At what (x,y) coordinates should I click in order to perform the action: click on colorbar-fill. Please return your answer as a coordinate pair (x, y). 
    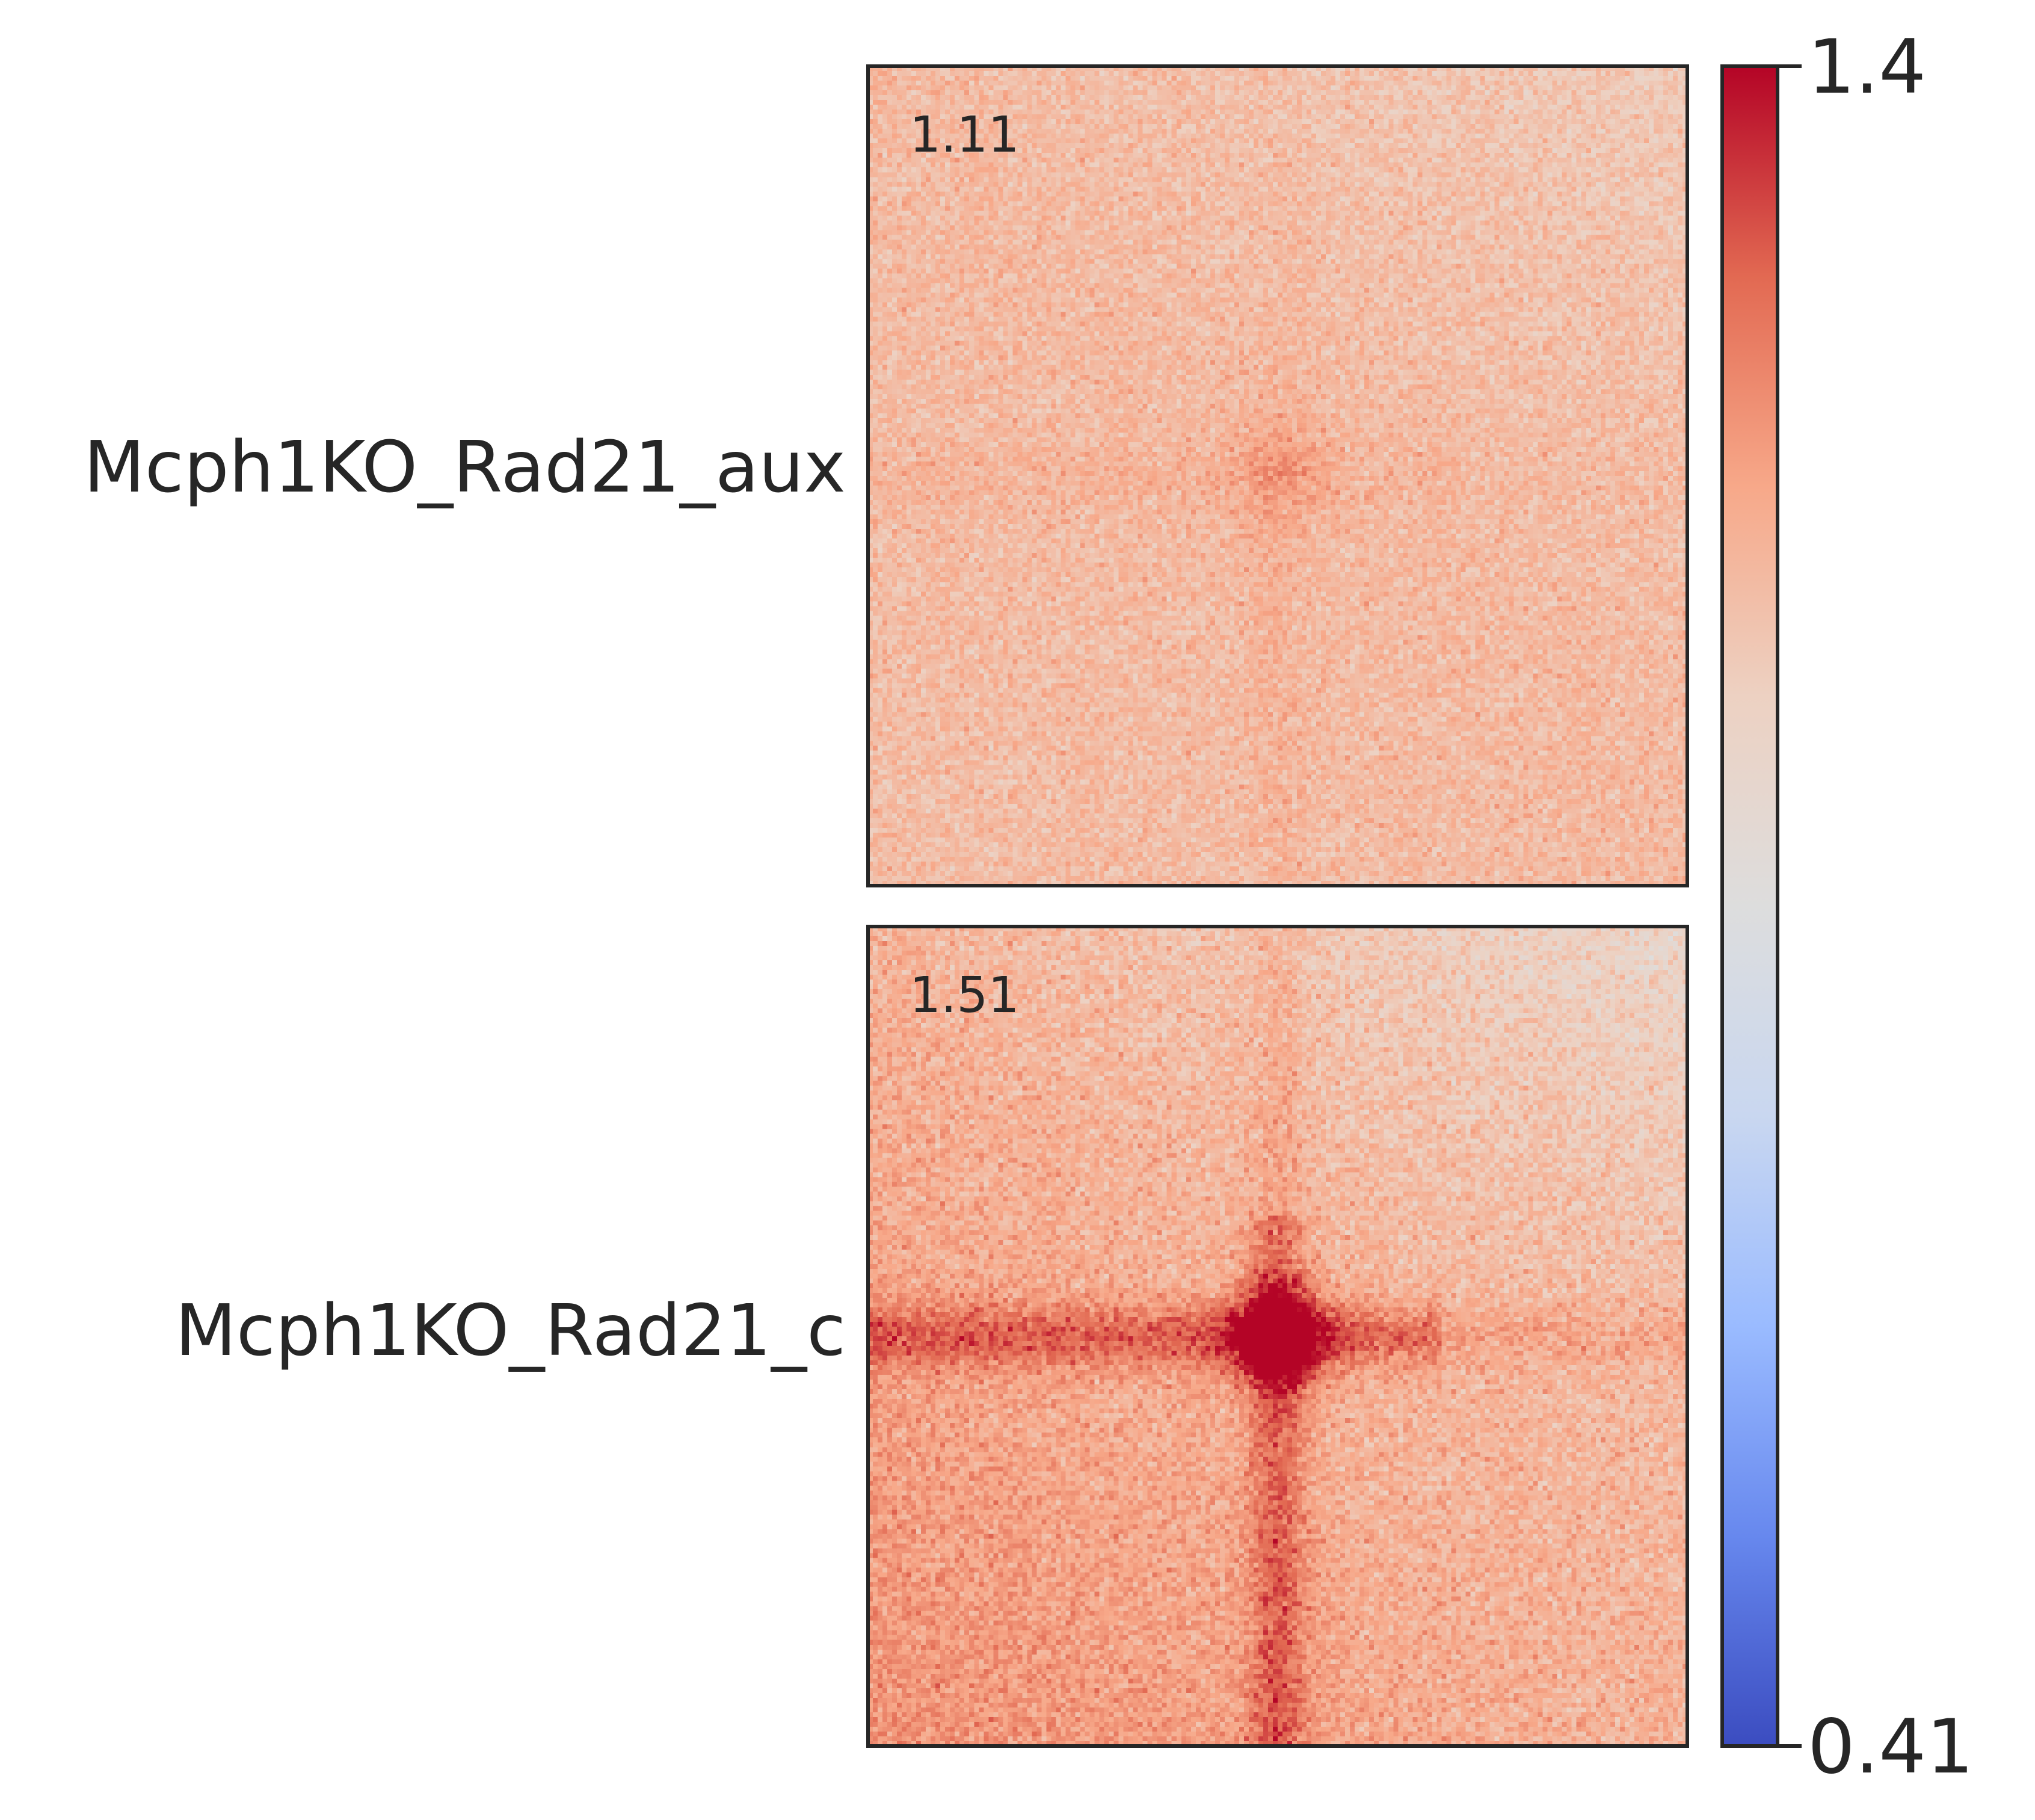
    Looking at the image, I should click on (1750, 906).